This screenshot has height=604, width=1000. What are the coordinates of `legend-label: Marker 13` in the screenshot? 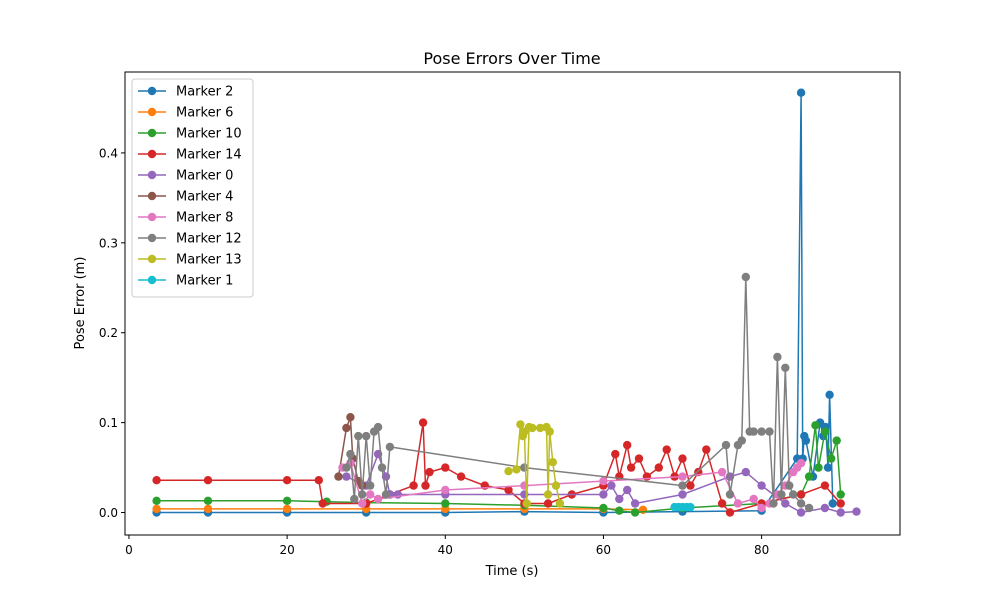 It's located at (209, 260).